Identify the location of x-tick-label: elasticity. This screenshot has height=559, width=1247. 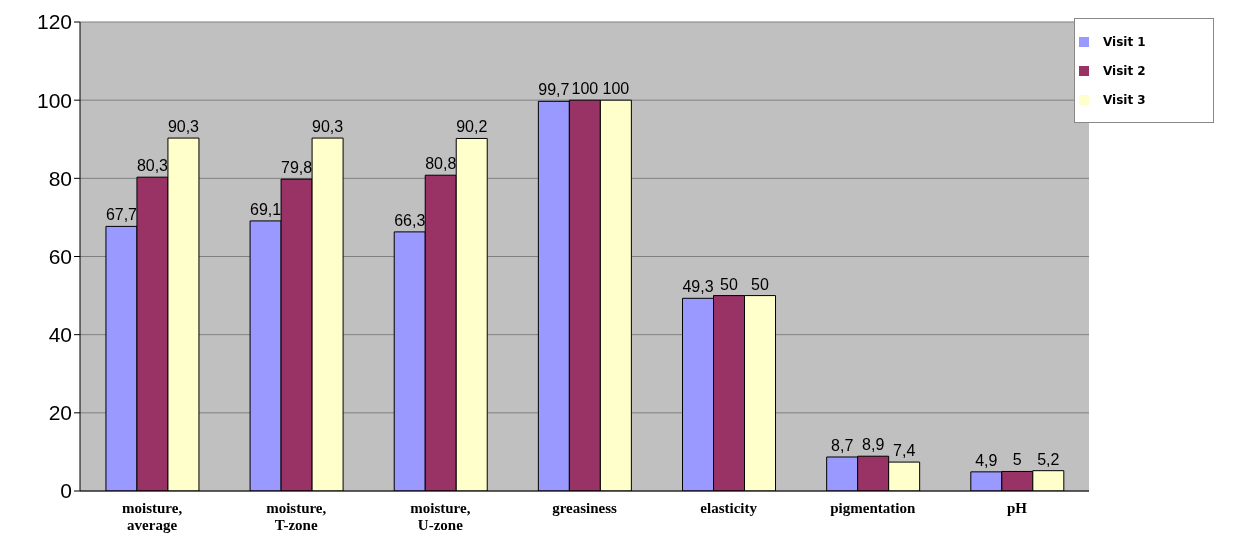
(729, 508).